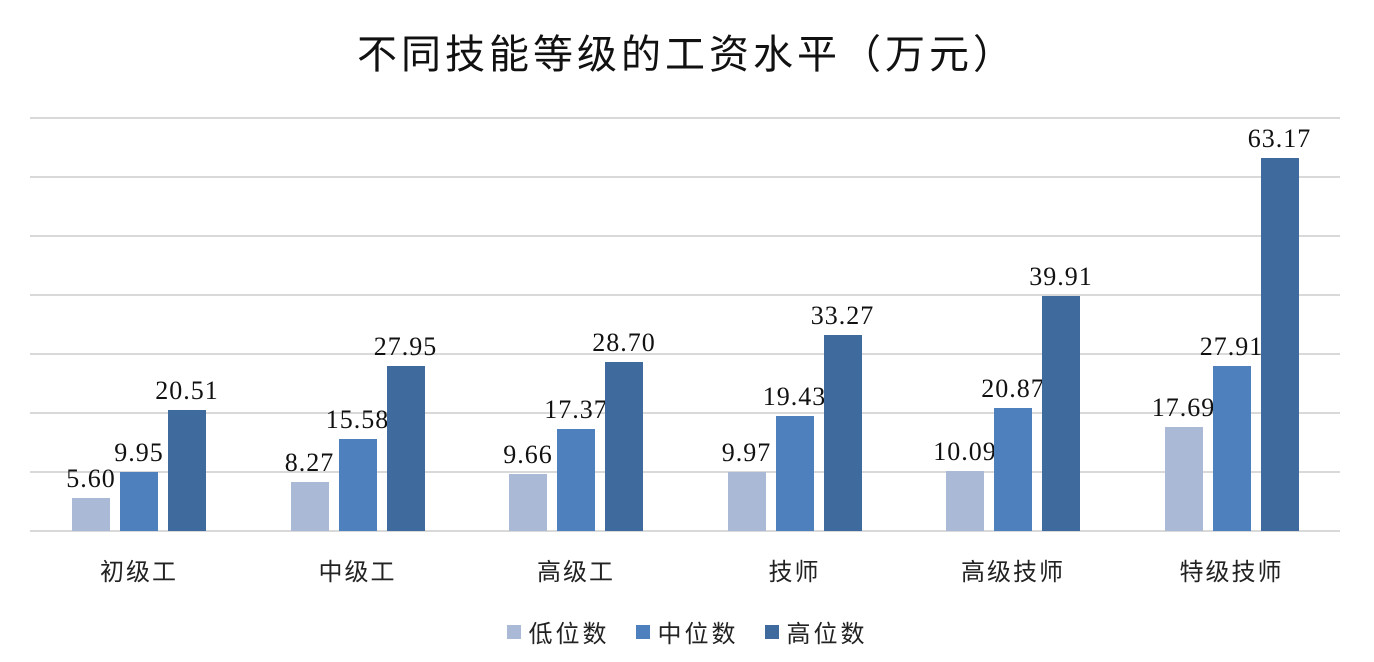 This screenshot has height=662, width=1374. Describe the element at coordinates (528, 454) in the screenshot. I see `data-label: 9.66` at that location.